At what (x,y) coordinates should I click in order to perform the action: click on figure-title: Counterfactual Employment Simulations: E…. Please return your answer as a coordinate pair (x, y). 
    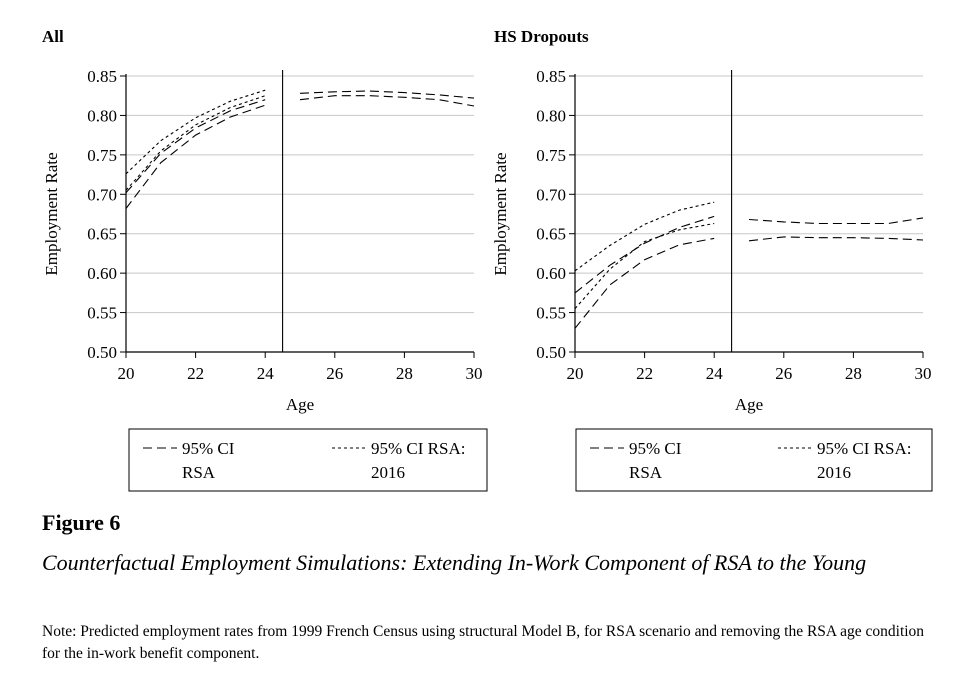
    Looking at the image, I should click on (454, 562).